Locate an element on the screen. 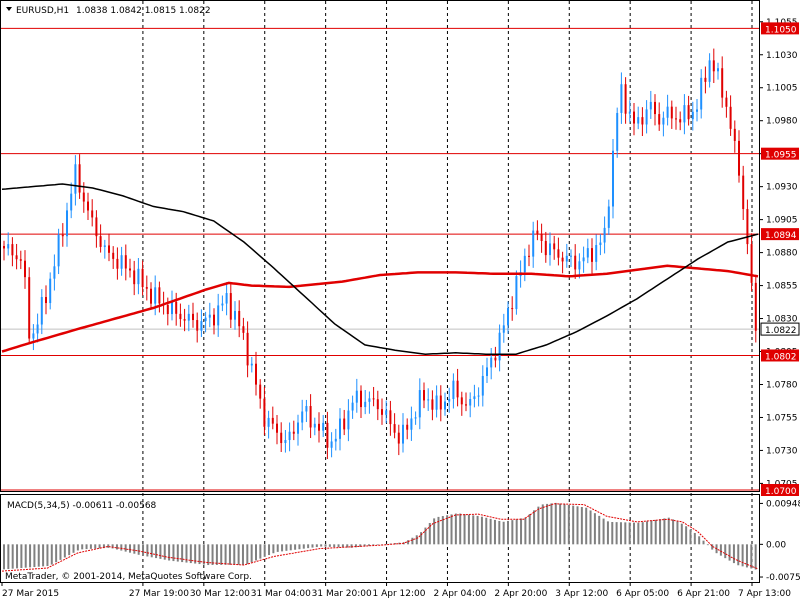 Image resolution: width=800 pixels, height=600 pixels. time-tick-label: 2 Apr 20:00 is located at coordinates (520, 594).